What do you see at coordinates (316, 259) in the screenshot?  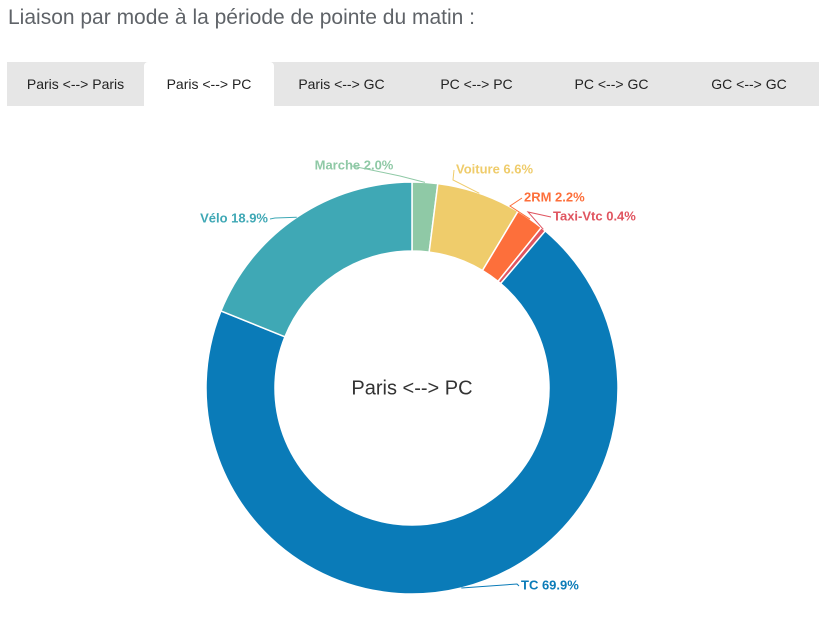 I see `slice-v-lo` at bounding box center [316, 259].